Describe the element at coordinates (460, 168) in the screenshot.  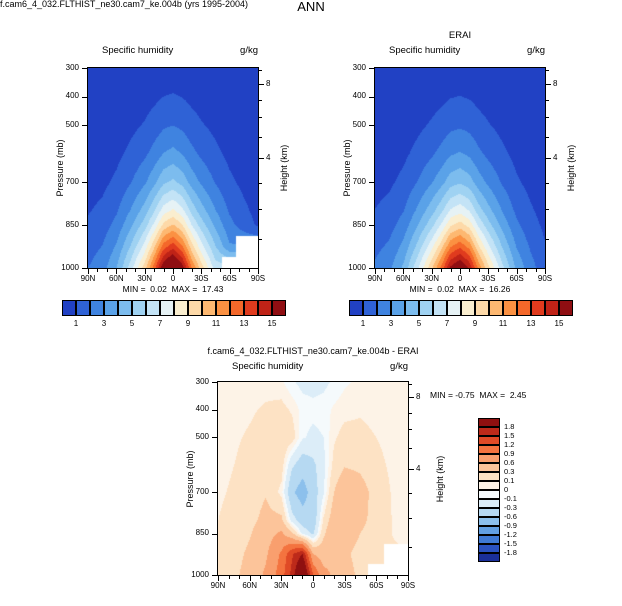
I see `erai-contour-canvas` at that location.